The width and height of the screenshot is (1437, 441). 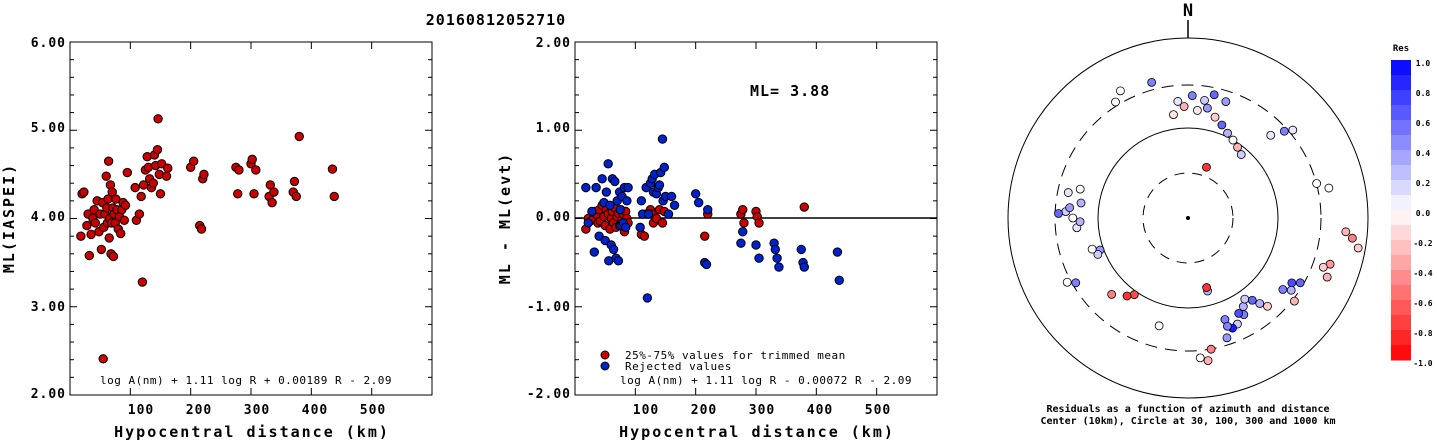 I want to click on colorbar-tick-label: 1.0, so click(x=1423, y=63).